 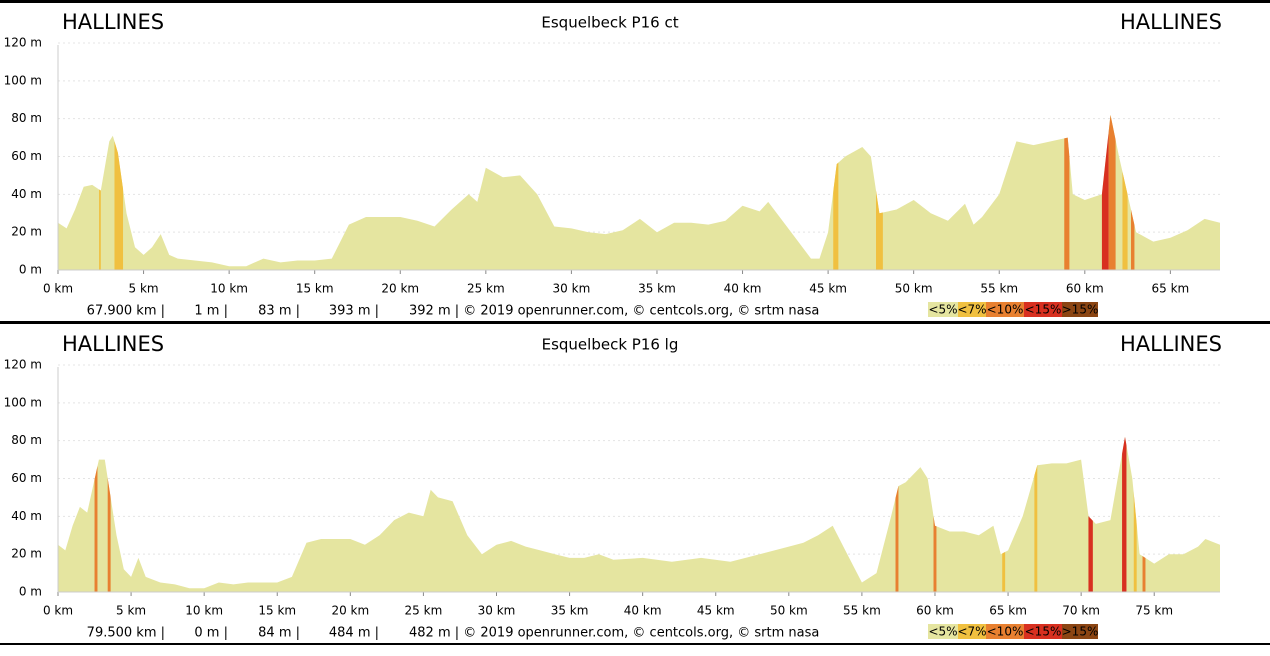 What do you see at coordinates (635, 322) in the screenshot?
I see `separator` at bounding box center [635, 322].